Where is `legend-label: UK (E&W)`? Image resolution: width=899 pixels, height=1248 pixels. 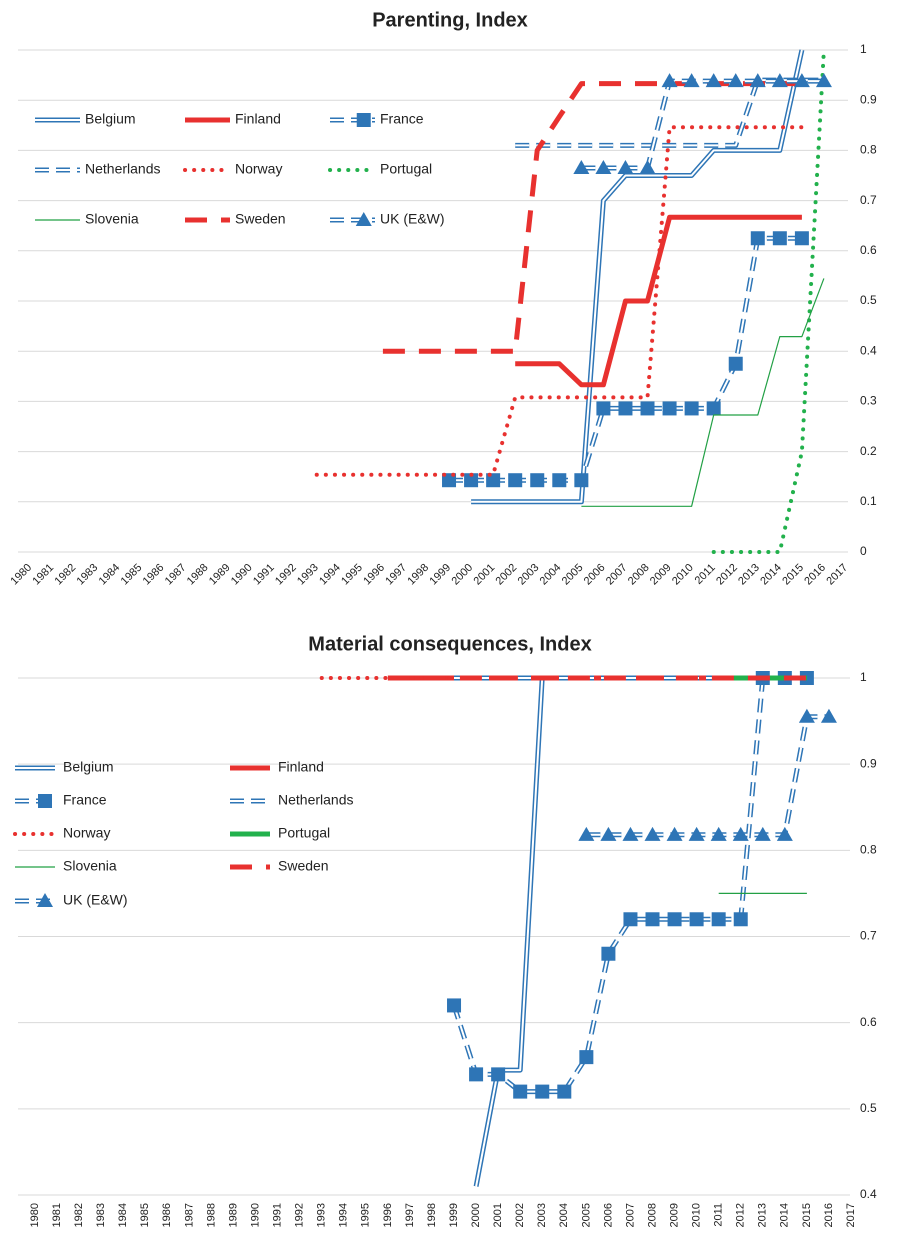 legend-label: UK (E&W) is located at coordinates (412, 219).